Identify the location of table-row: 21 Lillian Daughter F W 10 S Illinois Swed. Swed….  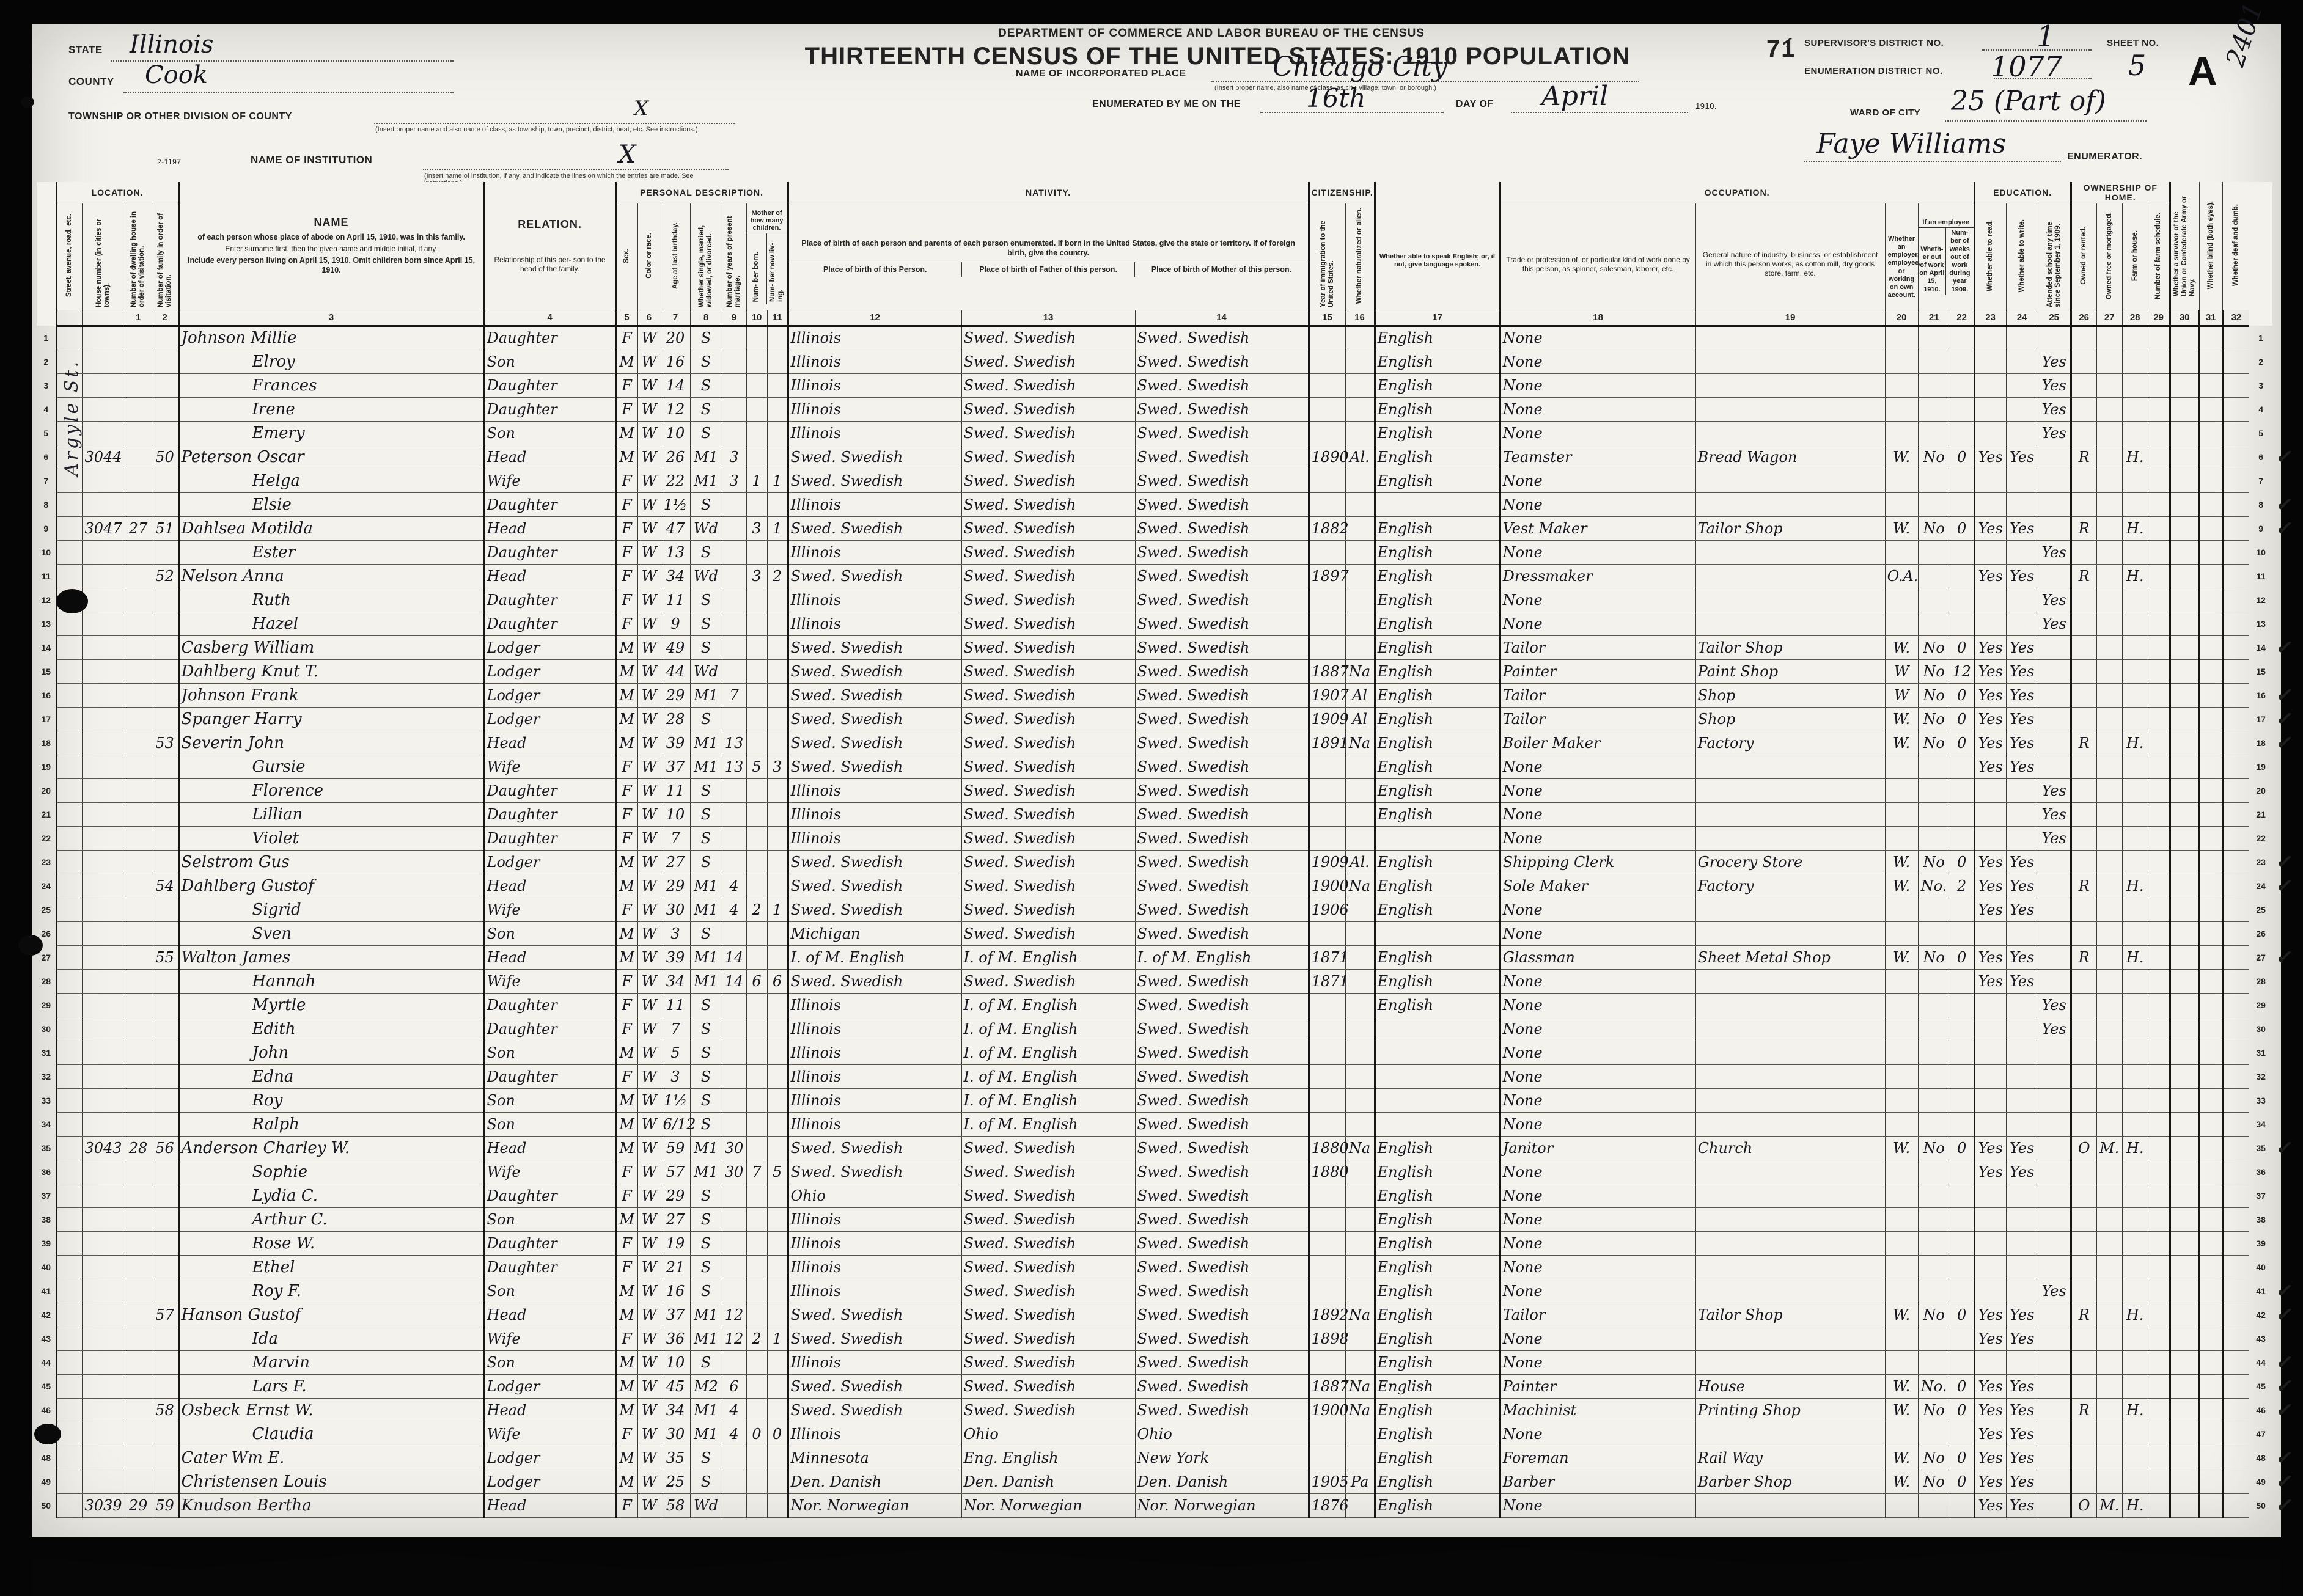
(1154, 815).